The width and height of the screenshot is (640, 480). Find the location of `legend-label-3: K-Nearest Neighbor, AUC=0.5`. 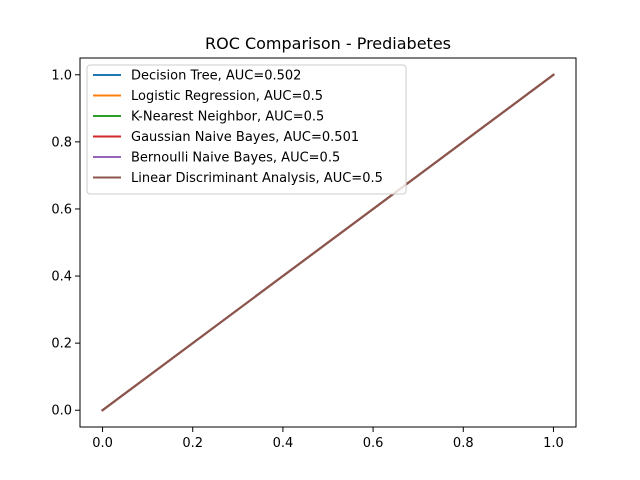

legend-label-3: K-Nearest Neighbor, AUC=0.5 is located at coordinates (227, 117).